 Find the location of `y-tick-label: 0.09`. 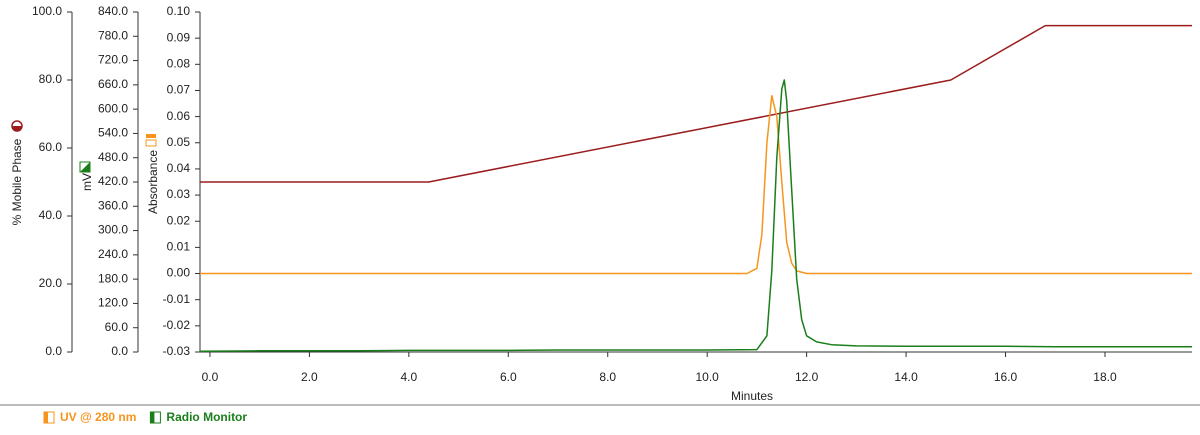

y-tick-label: 0.09 is located at coordinates (179, 37).